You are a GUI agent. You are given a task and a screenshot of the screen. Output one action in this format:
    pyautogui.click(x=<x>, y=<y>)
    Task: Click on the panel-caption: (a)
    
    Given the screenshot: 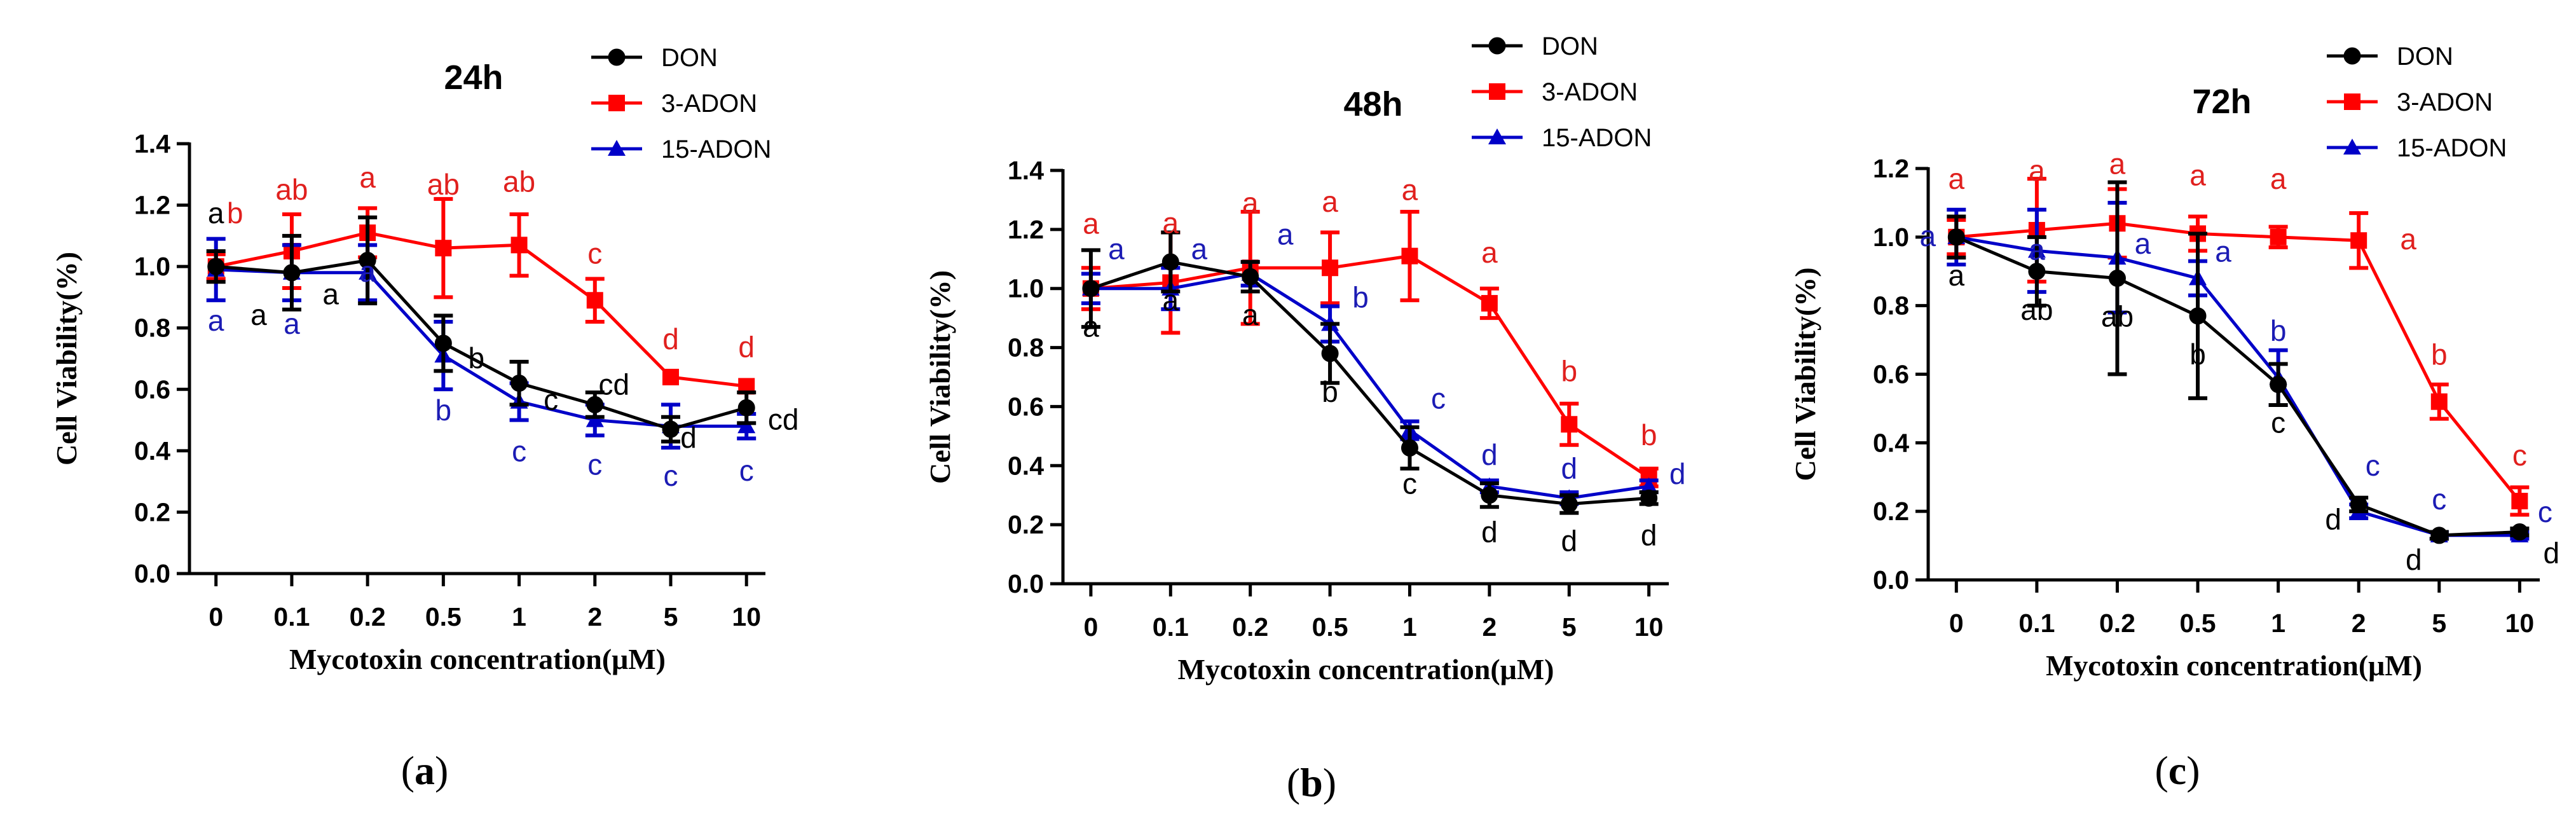 What is the action you would take?
    pyautogui.click(x=425, y=770)
    